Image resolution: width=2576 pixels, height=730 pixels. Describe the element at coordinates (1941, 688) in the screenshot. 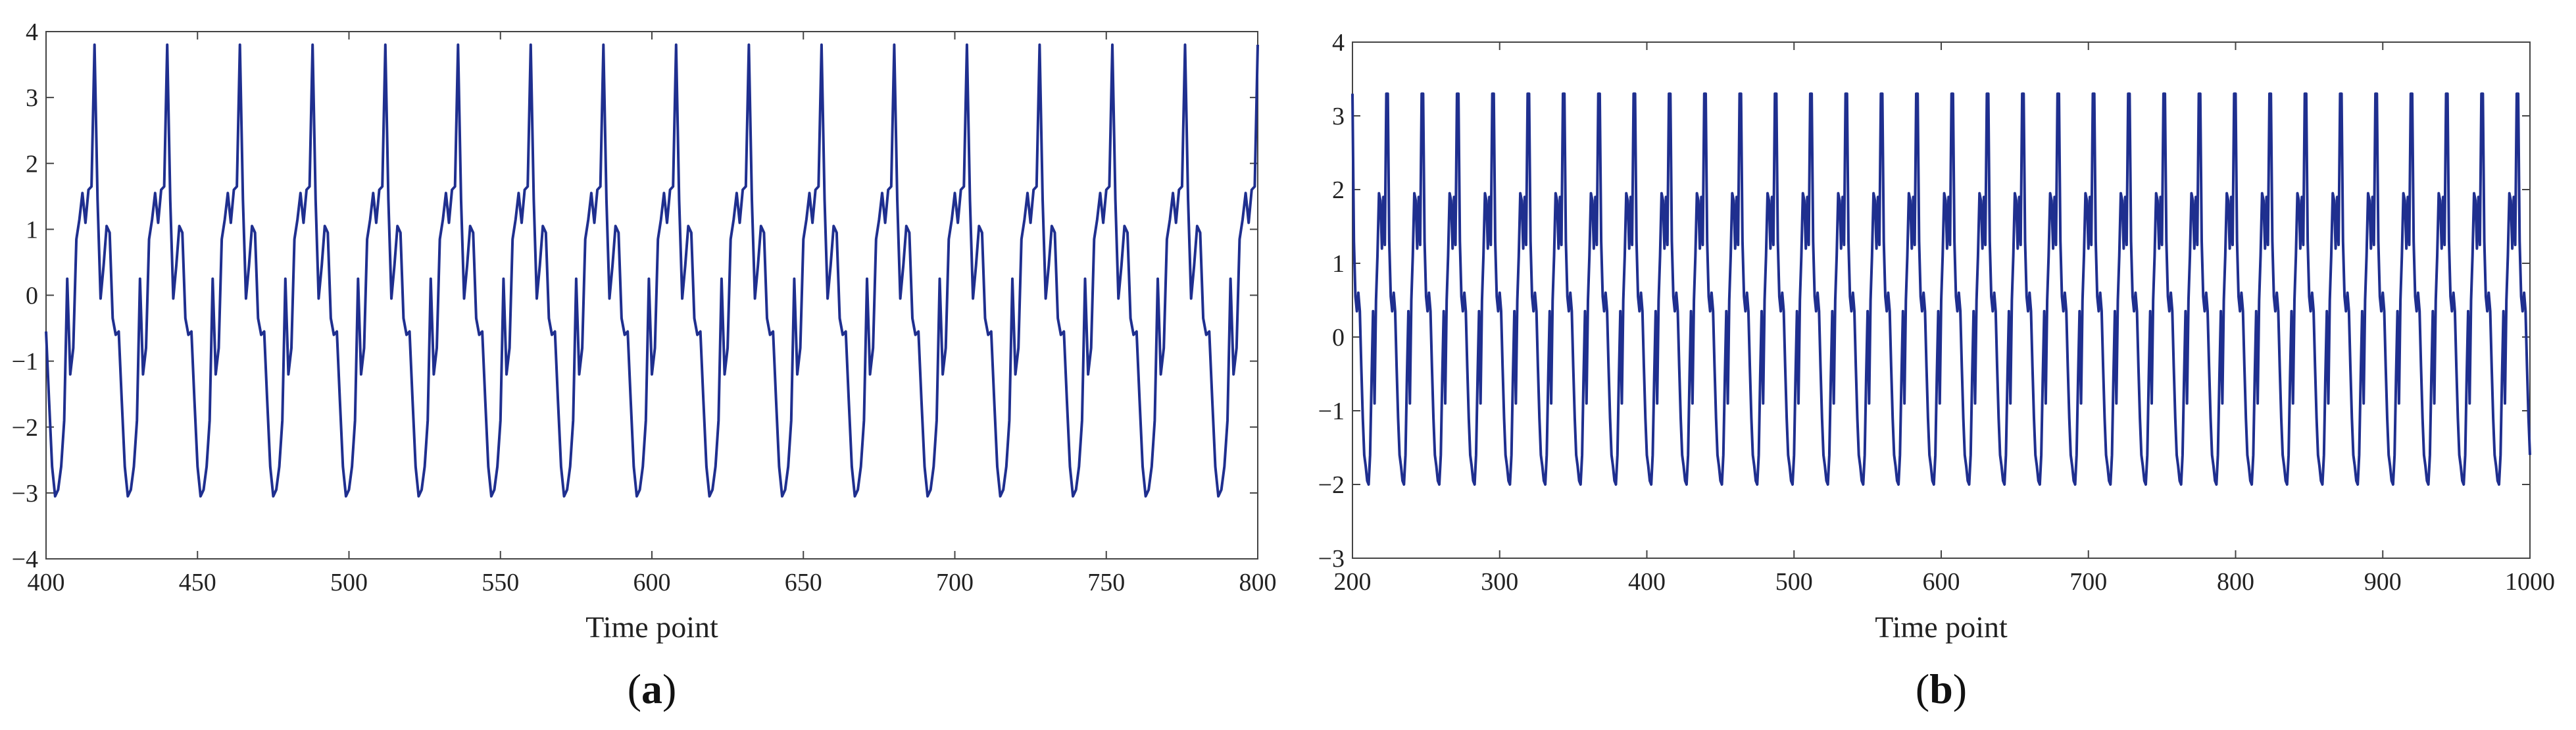

I see `panel-label-b: (b)` at that location.